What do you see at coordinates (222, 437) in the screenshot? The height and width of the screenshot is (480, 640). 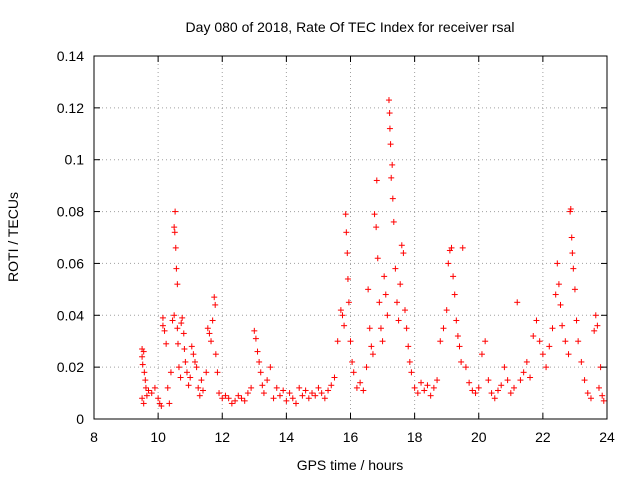 I see `x-tick-label: 12` at bounding box center [222, 437].